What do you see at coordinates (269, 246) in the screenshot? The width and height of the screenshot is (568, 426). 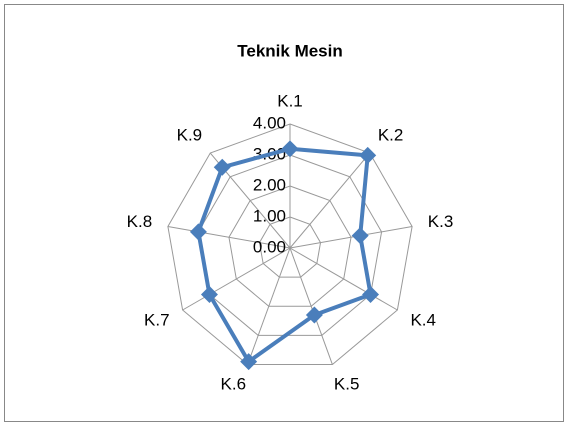 I see `r-tick-label: 0.00` at bounding box center [269, 246].